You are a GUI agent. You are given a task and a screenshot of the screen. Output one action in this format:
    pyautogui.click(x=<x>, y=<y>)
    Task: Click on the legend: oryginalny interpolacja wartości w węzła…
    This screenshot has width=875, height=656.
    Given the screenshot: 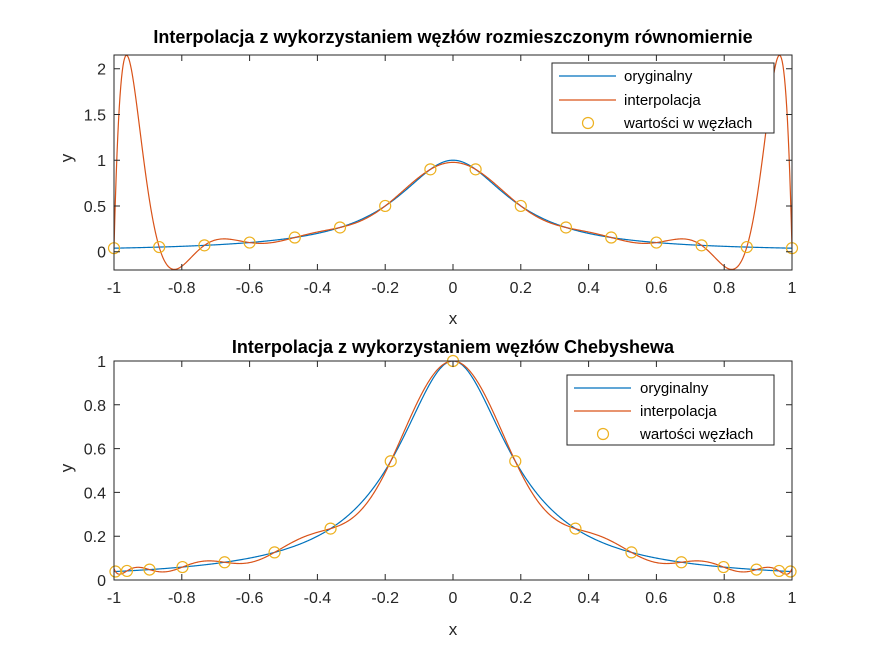 What is the action you would take?
    pyautogui.click(x=663, y=98)
    